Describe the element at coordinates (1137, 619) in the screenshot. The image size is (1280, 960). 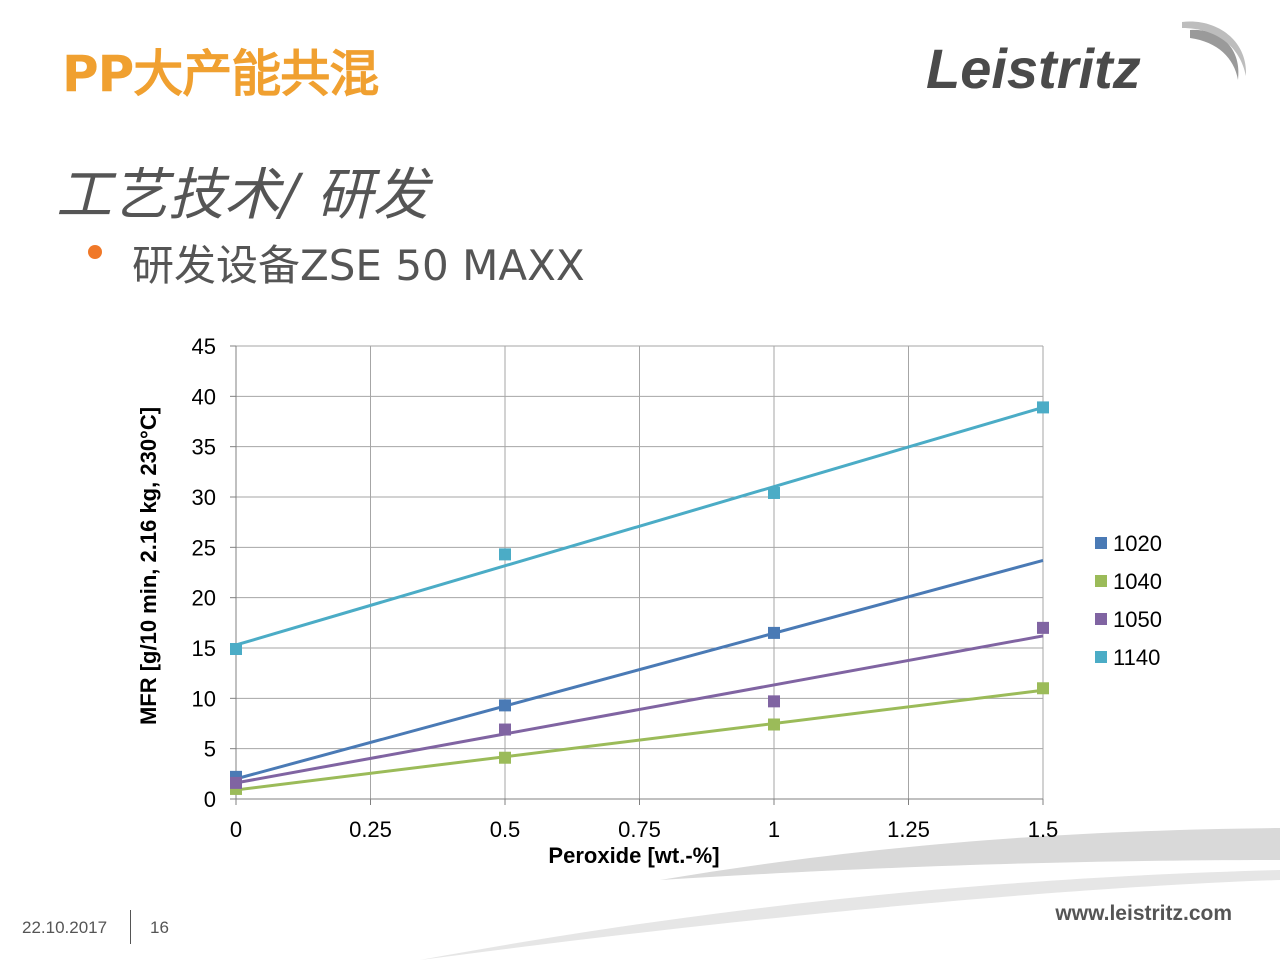
I see `legend-label-1050: 1050` at that location.